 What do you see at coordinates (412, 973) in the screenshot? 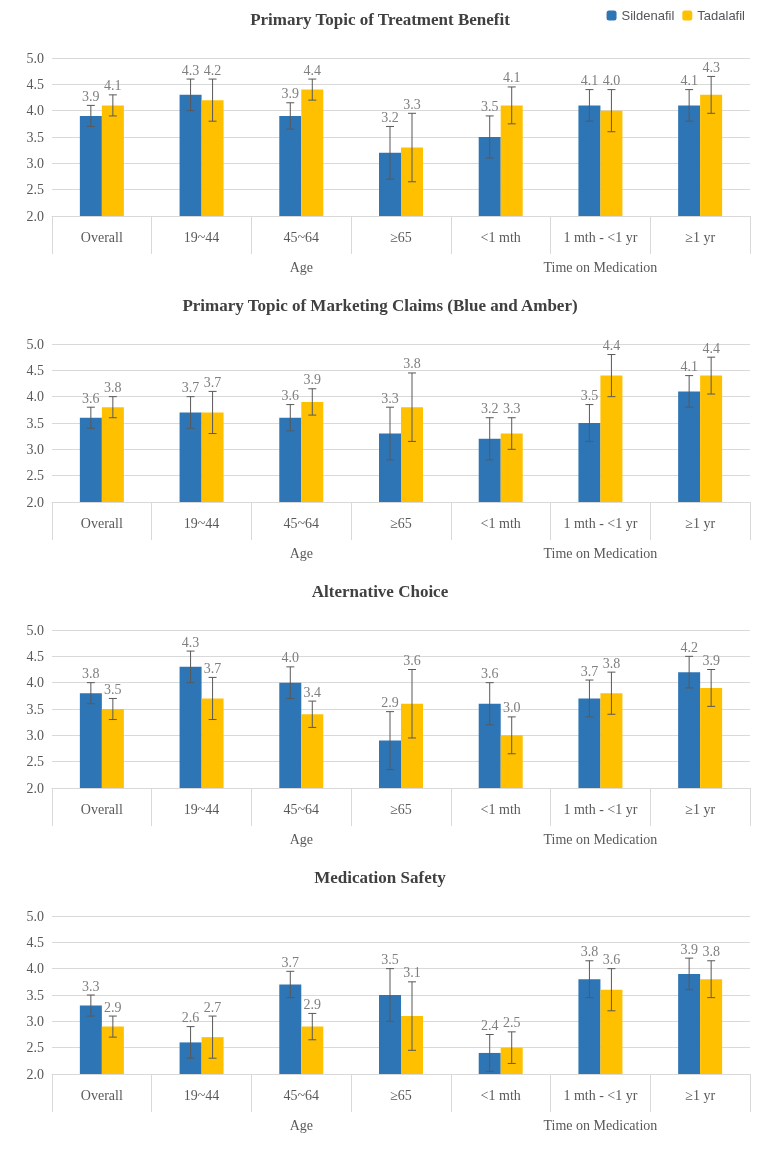
I see `data-label: 3.1` at bounding box center [412, 973].